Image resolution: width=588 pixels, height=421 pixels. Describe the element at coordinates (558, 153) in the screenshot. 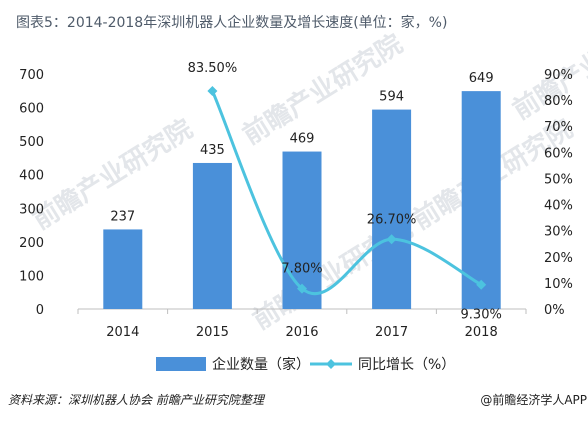

I see `y-right-tick-label: 60%` at that location.